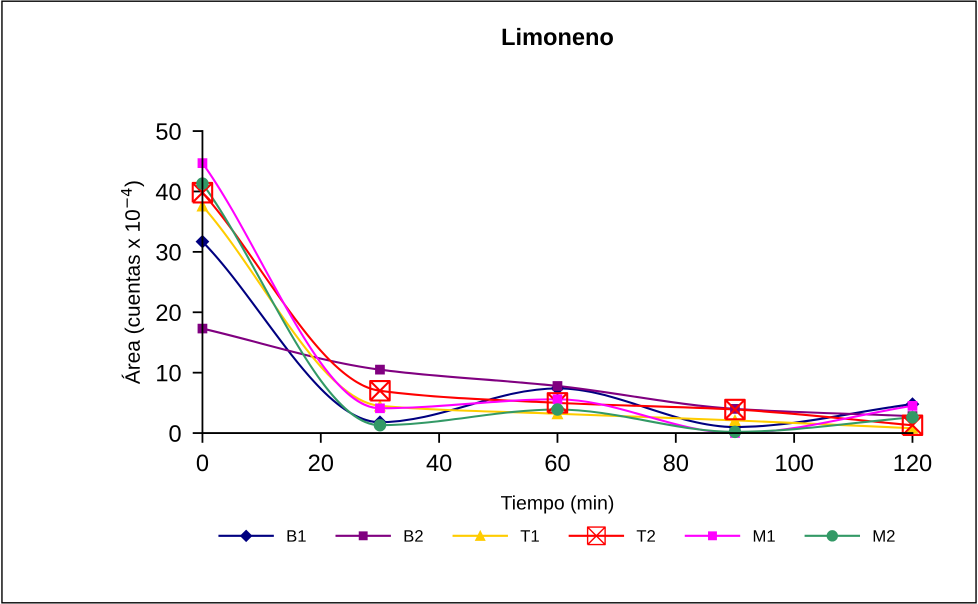  I want to click on x-tick-label: 60, so click(558, 463).